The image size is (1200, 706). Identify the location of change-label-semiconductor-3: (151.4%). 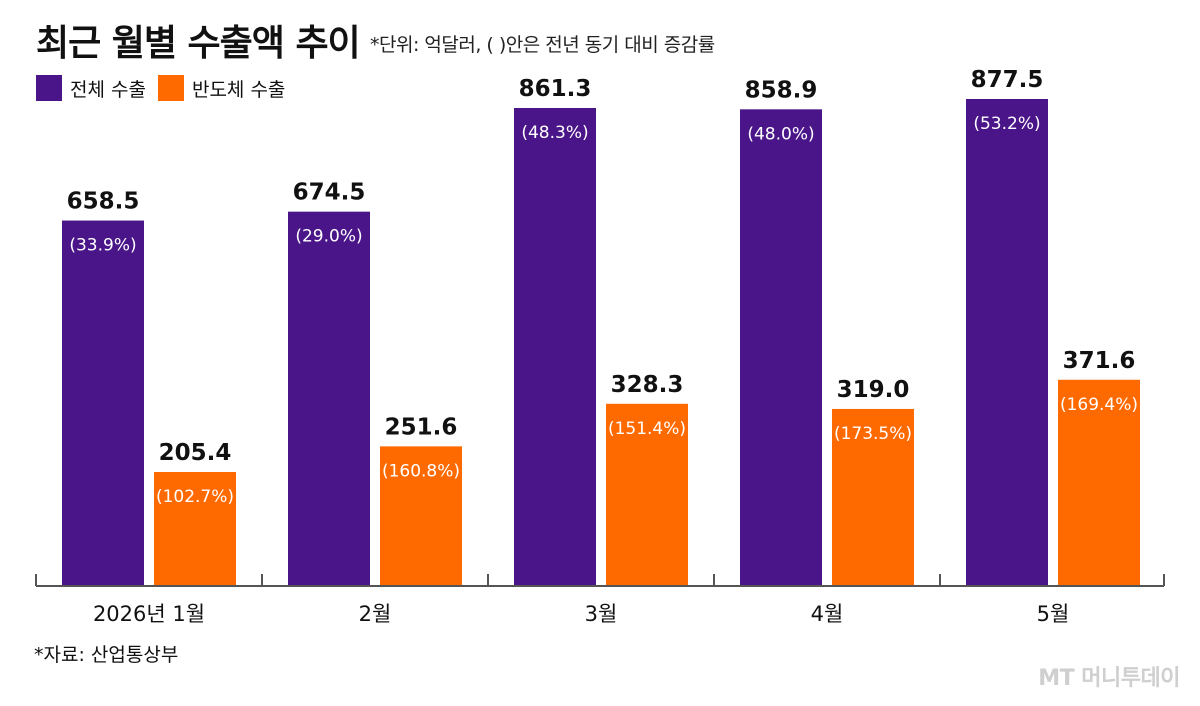
(647, 429).